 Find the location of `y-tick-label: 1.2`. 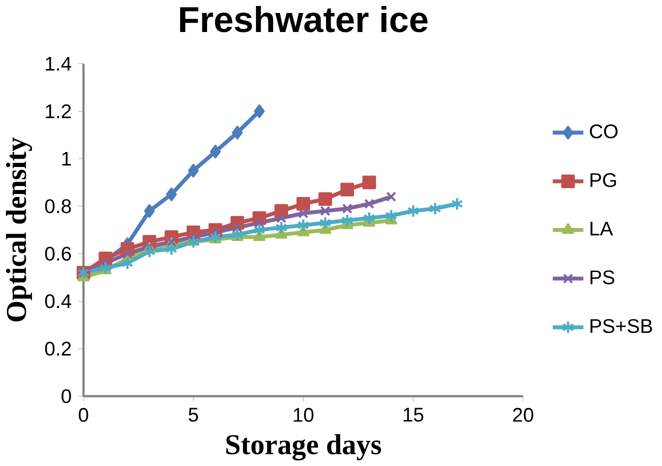

y-tick-label: 1.2 is located at coordinates (58, 111).